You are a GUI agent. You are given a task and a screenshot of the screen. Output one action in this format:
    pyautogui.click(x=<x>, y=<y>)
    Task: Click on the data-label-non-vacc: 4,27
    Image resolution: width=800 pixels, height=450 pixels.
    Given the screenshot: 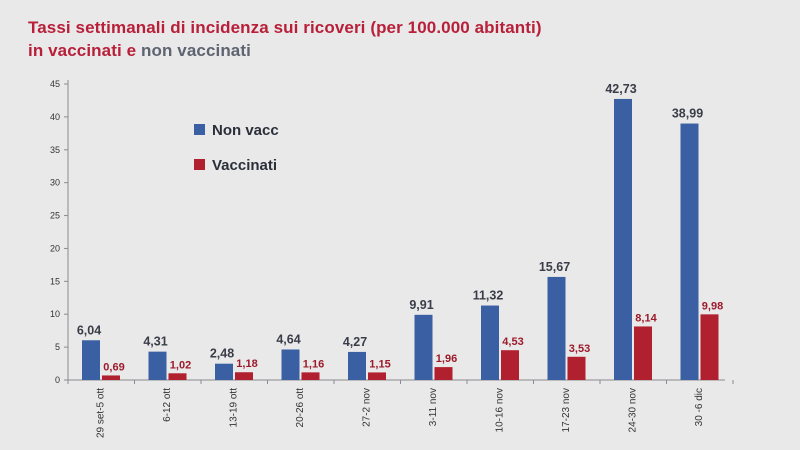 What is the action you would take?
    pyautogui.click(x=355, y=342)
    